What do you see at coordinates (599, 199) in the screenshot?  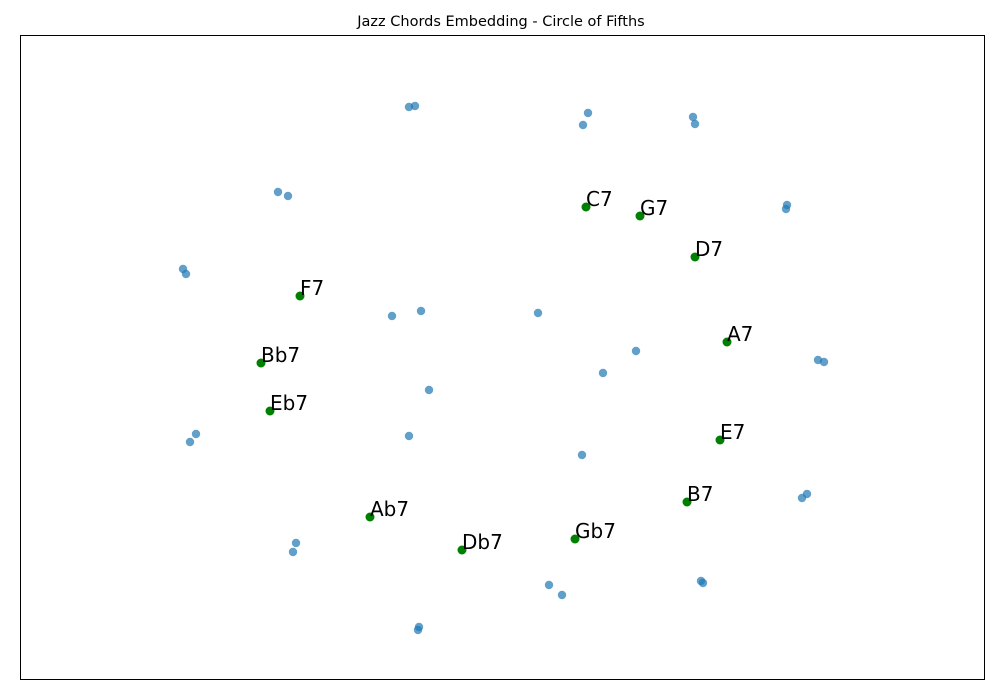 I see `point-label-c7: C7` at bounding box center [599, 199].